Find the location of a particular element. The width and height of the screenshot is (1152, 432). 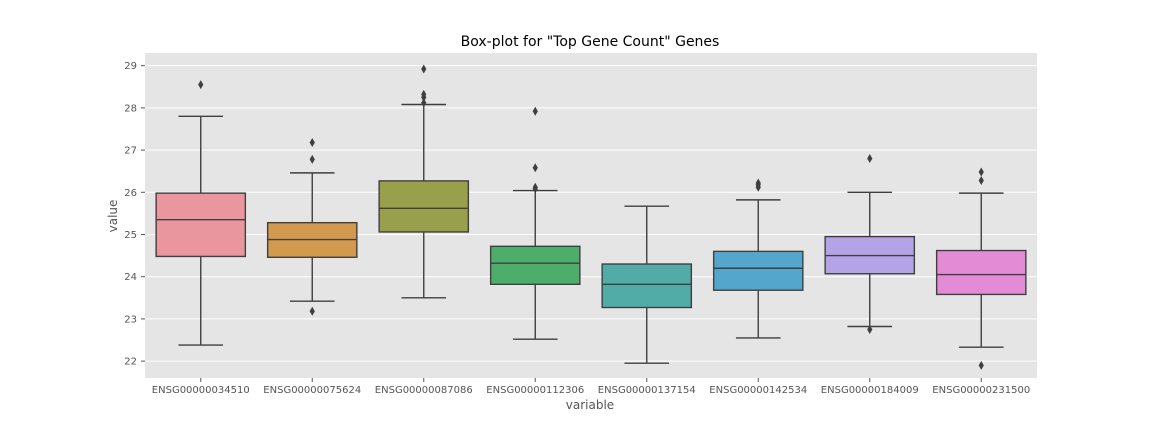

box-ENSG00000112306 is located at coordinates (535, 223).